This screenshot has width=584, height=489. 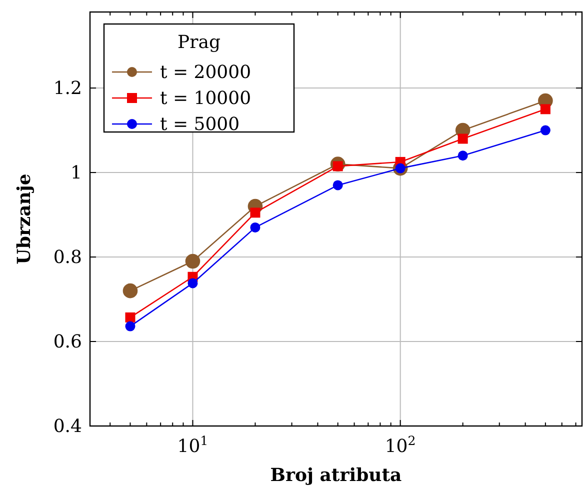 I want to click on y-tick-label: 0.4, so click(x=67, y=426).